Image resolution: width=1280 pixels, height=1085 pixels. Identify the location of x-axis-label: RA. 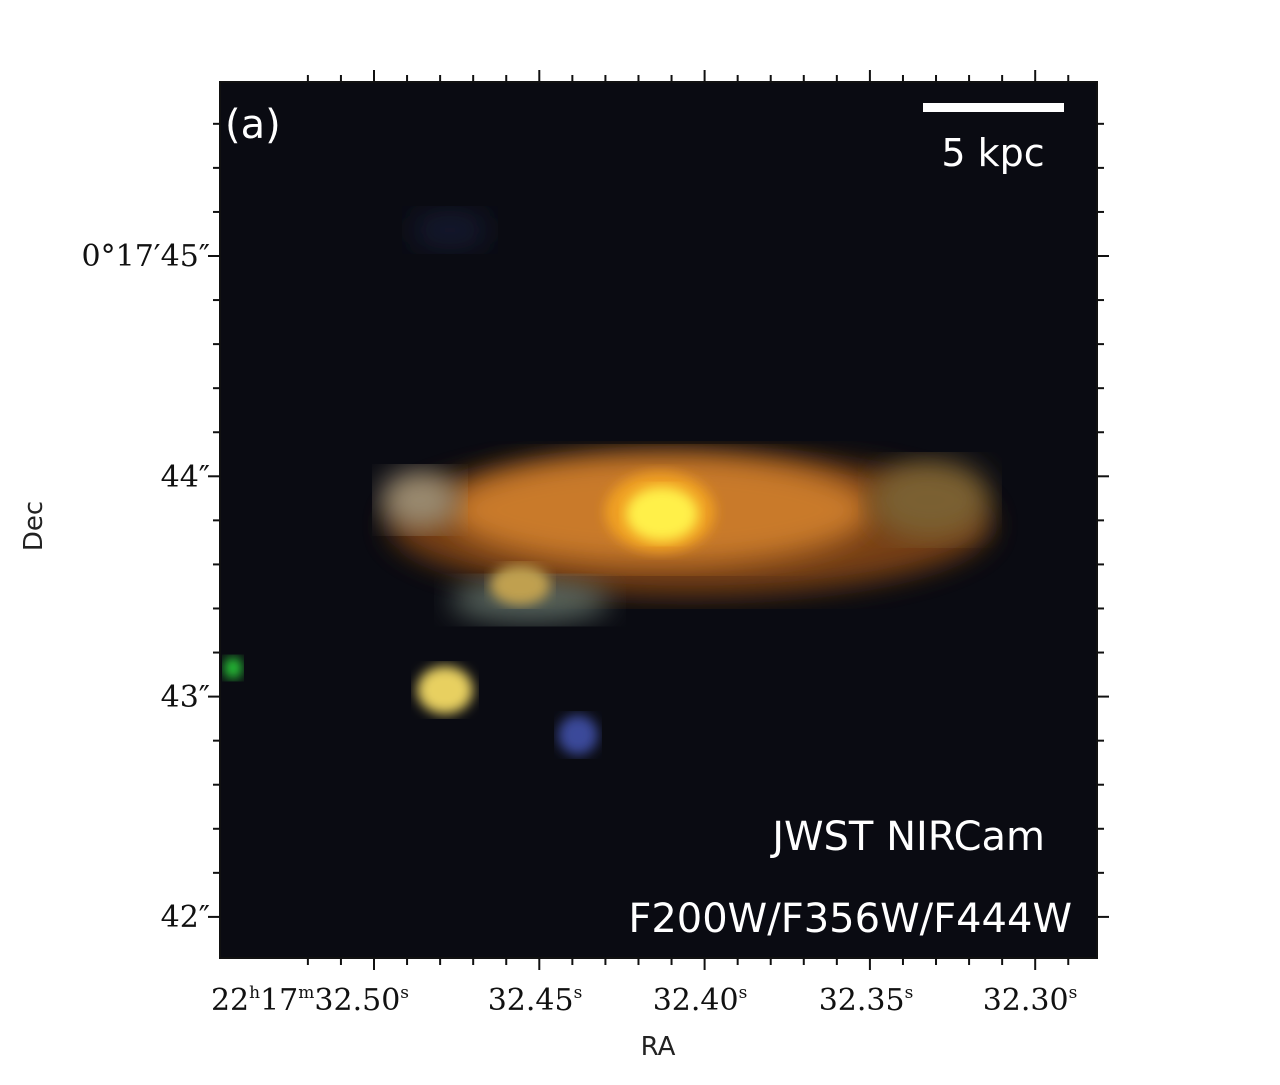
(658, 1047).